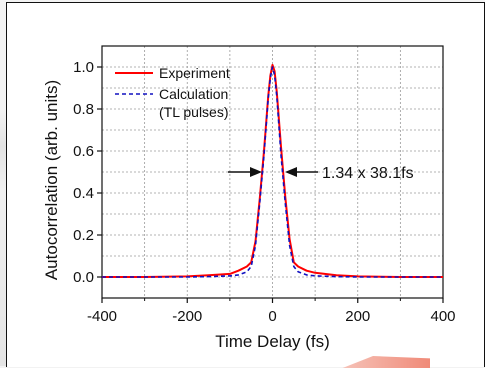 This screenshot has height=368, width=485. What do you see at coordinates (83, 277) in the screenshot?
I see `y-tick-label: 0.0` at bounding box center [83, 277].